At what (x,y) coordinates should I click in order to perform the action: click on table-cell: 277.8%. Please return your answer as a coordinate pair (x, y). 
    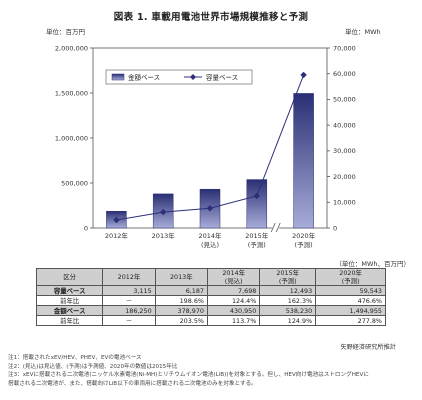
    Looking at the image, I should click on (350, 320).